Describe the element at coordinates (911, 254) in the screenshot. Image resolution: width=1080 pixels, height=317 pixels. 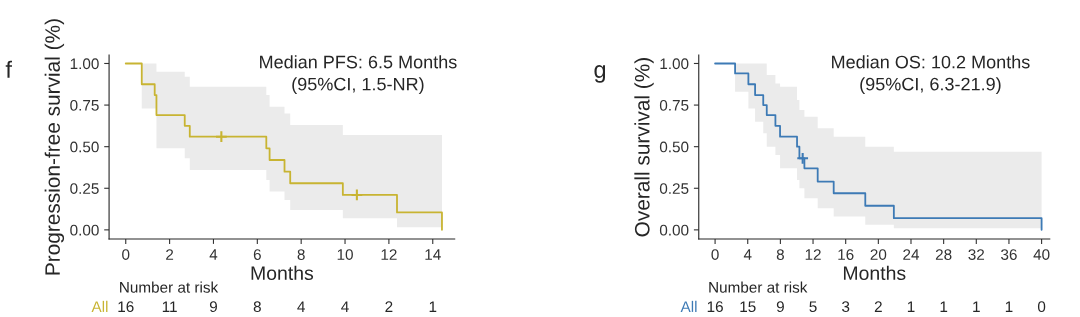
I see `x-tick-label: 24` at that location.